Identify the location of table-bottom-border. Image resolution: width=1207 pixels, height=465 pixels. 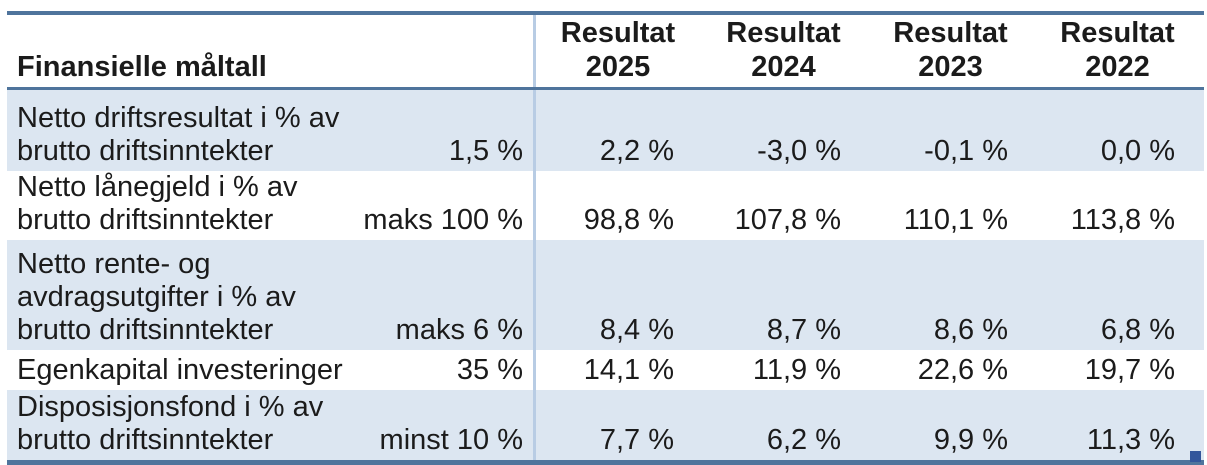
(605, 458).